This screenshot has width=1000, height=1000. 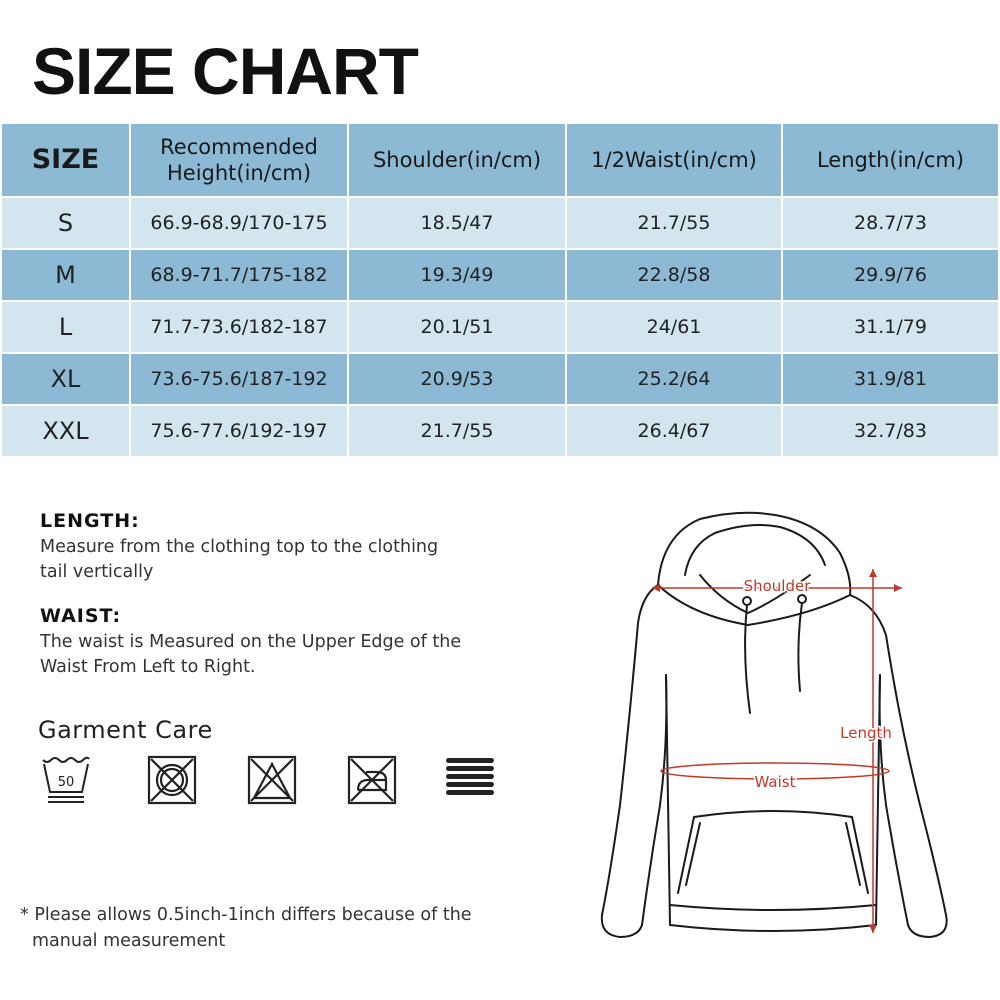 What do you see at coordinates (674, 161) in the screenshot?
I see `header-waist: 1/2Waist(in/cm)` at bounding box center [674, 161].